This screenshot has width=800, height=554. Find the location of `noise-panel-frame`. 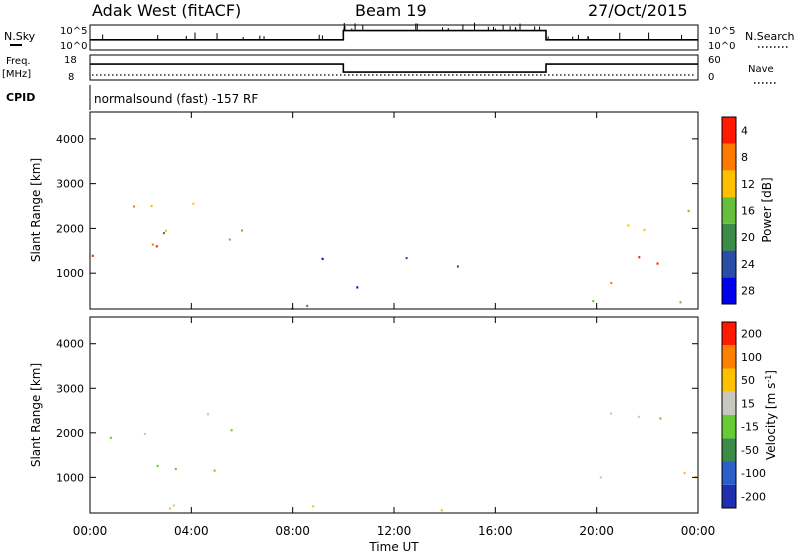

noise-panel-frame is located at coordinates (394, 37).